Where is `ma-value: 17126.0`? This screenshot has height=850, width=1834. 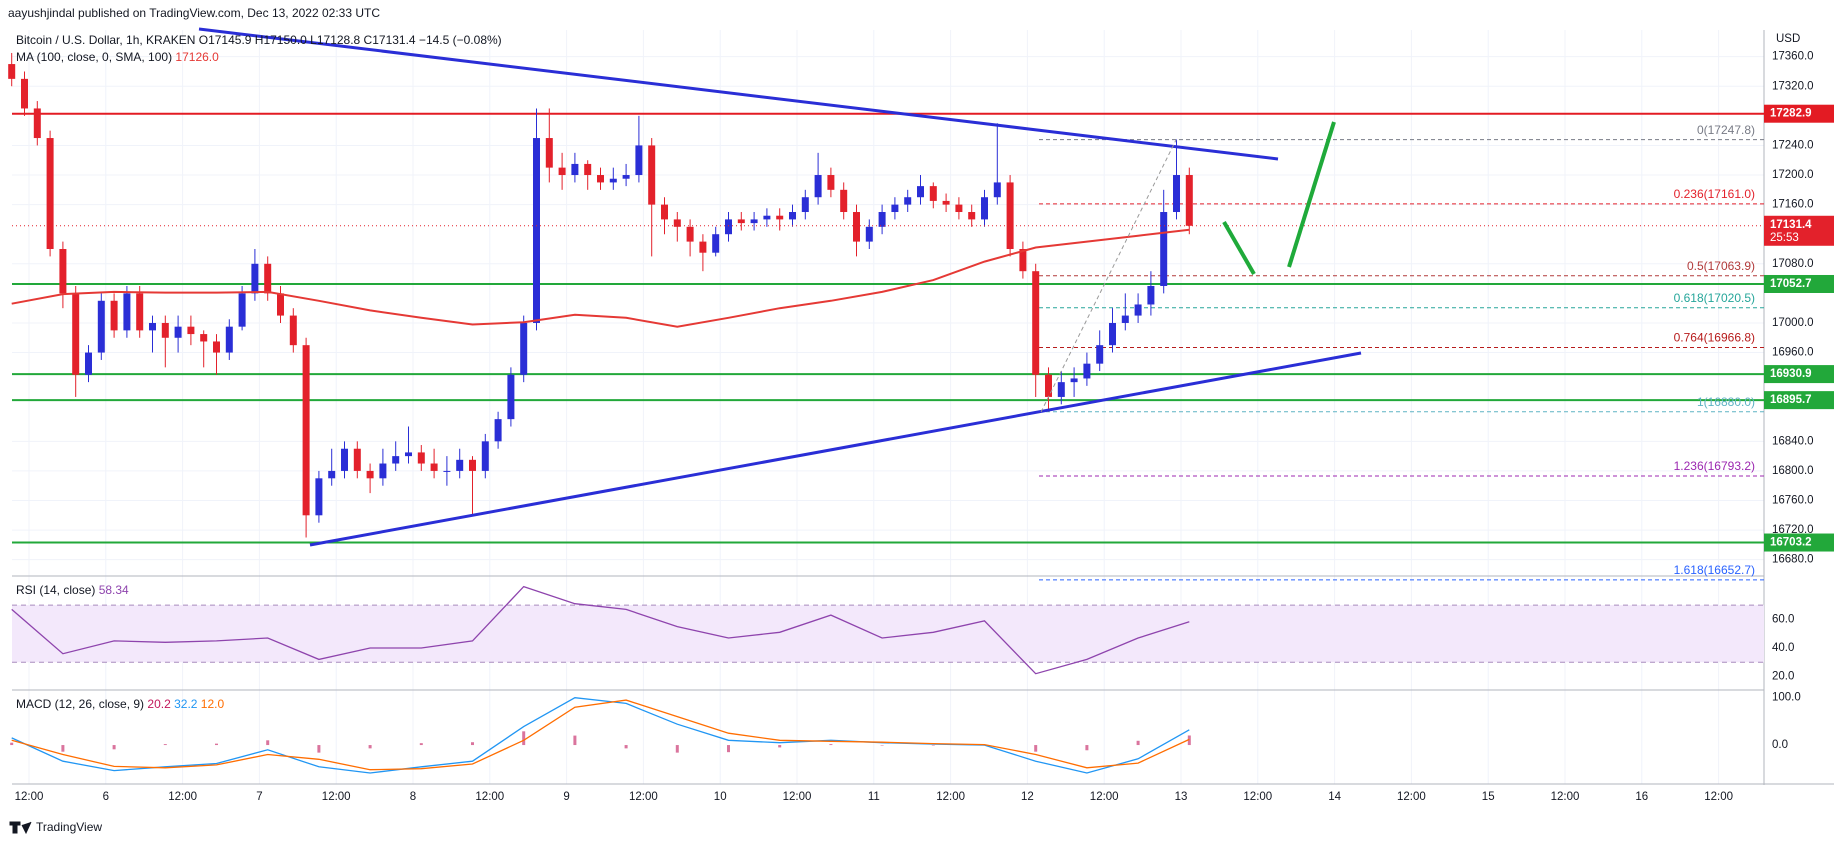 ma-value: 17126.0 is located at coordinates (197, 57).